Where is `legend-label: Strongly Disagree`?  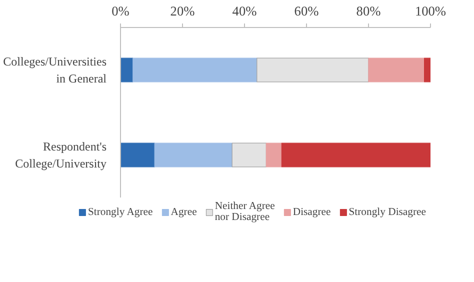 legend-label: Strongly Disagree is located at coordinates (387, 212).